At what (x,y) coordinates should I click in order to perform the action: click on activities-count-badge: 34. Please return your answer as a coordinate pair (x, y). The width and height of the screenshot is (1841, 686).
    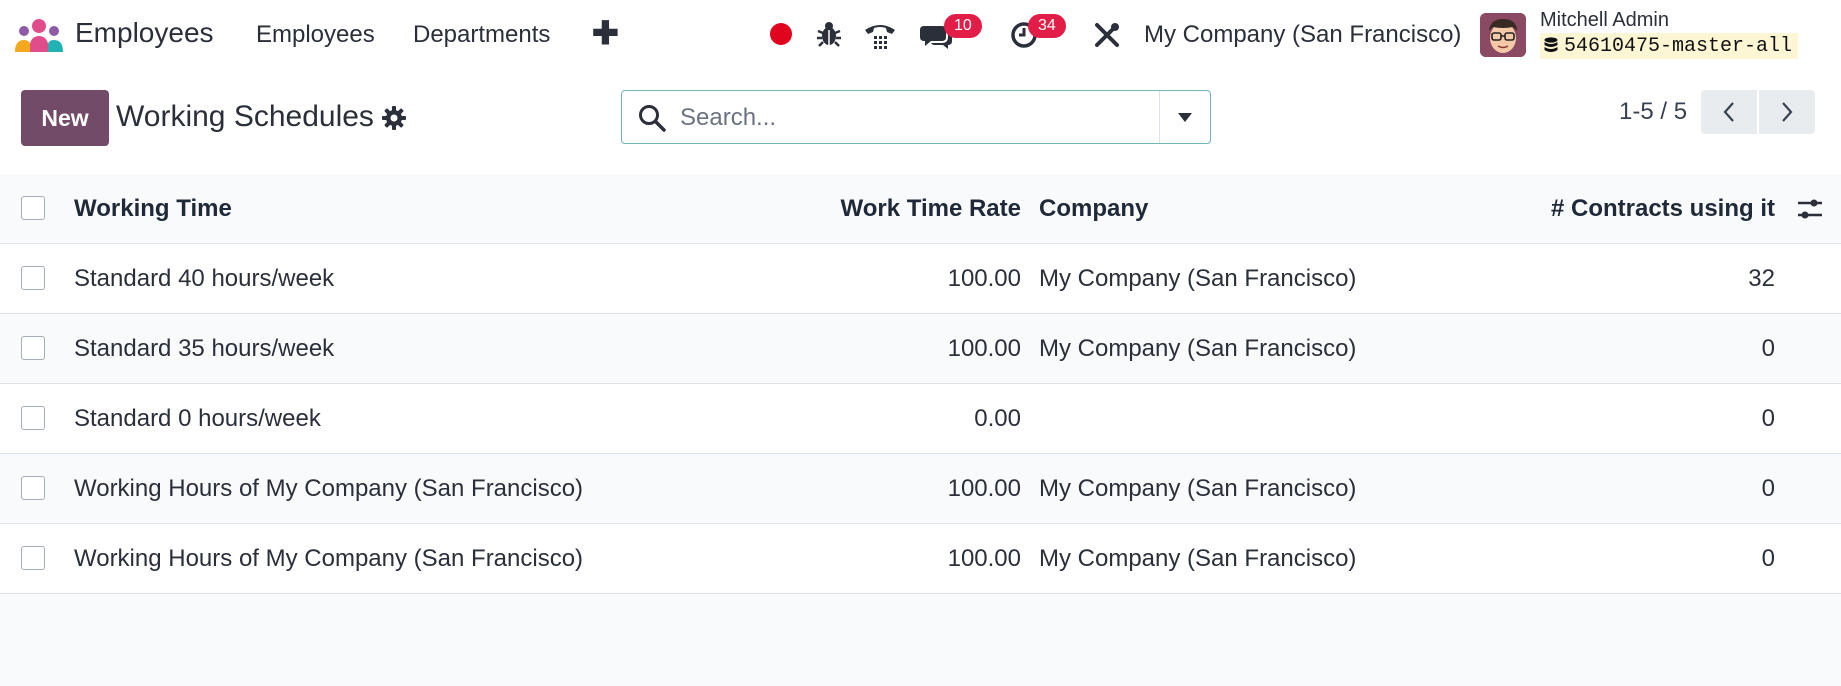
    Looking at the image, I should click on (1047, 26).